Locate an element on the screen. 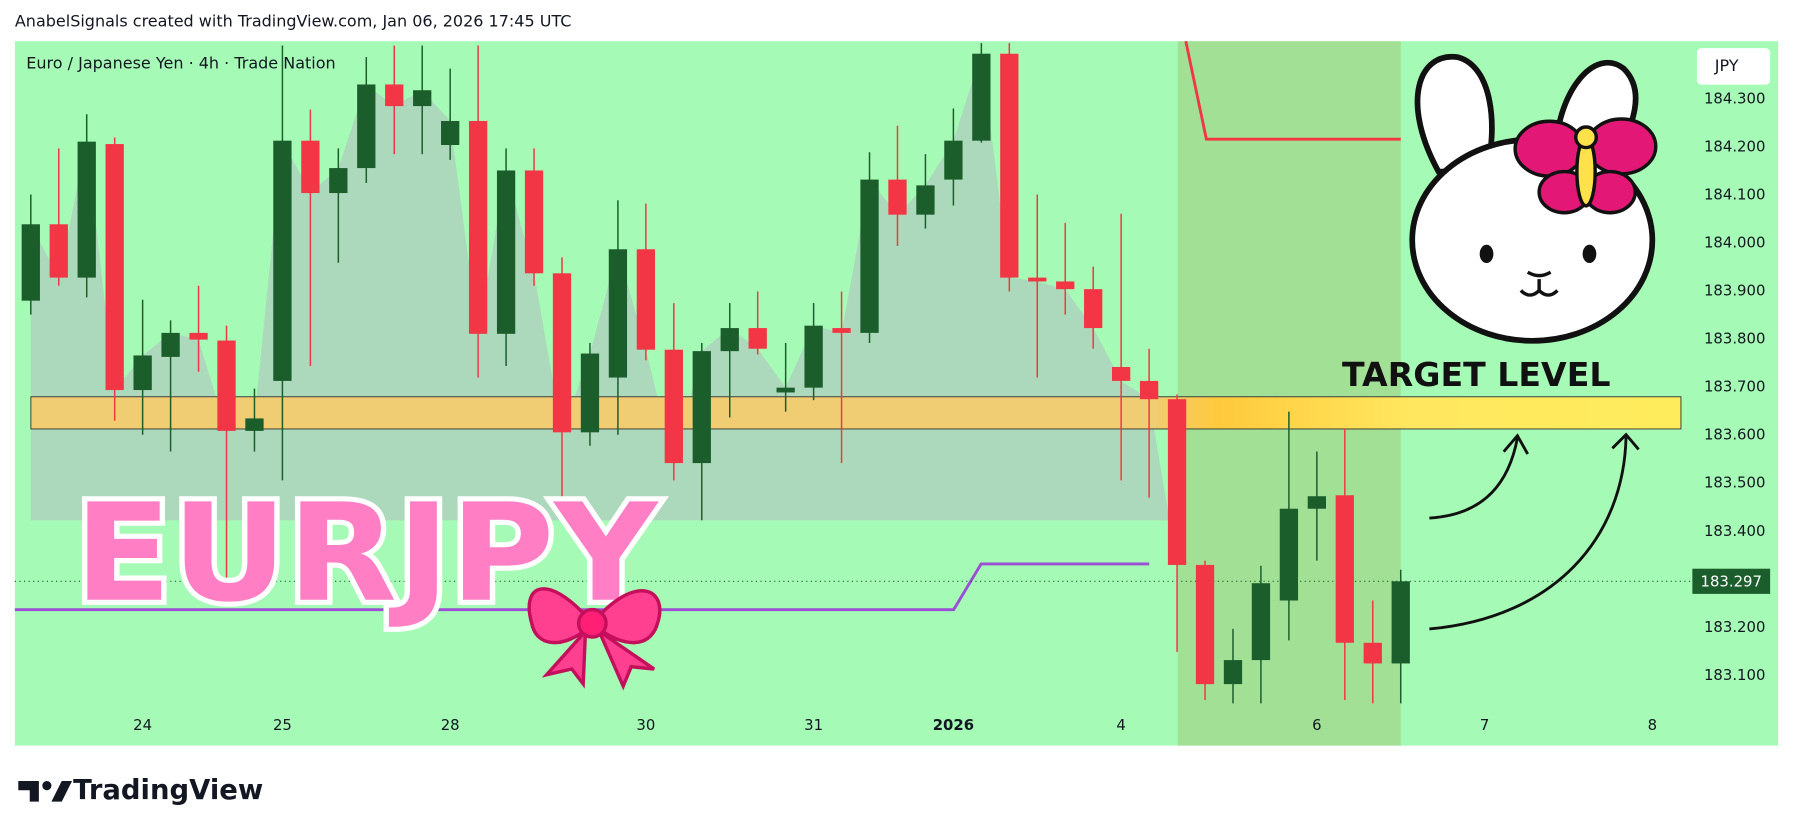 This screenshot has height=836, width=1793. arrows is located at coordinates (1534, 531).